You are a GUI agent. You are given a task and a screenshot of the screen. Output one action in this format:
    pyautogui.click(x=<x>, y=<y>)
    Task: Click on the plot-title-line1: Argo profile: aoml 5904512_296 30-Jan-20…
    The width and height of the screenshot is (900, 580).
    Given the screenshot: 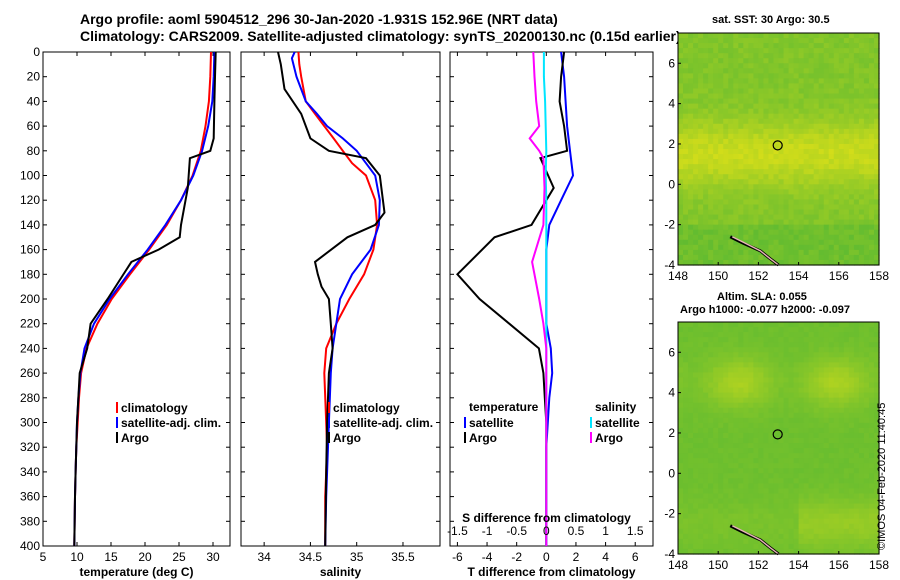 What is the action you would take?
    pyautogui.click(x=319, y=19)
    